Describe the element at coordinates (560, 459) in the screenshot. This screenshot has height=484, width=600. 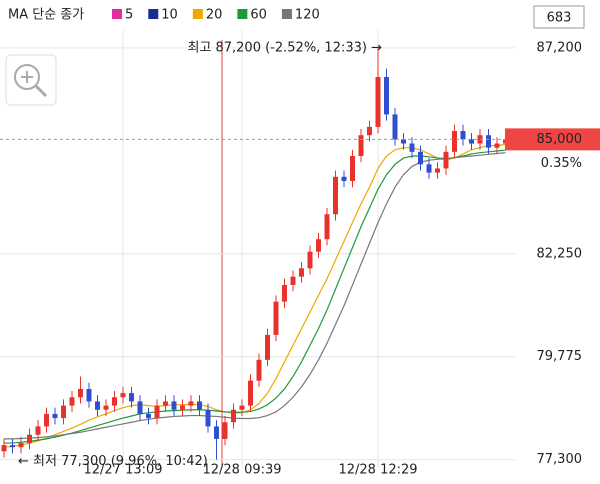
I see `y-tick-label: 77,300` at that location.